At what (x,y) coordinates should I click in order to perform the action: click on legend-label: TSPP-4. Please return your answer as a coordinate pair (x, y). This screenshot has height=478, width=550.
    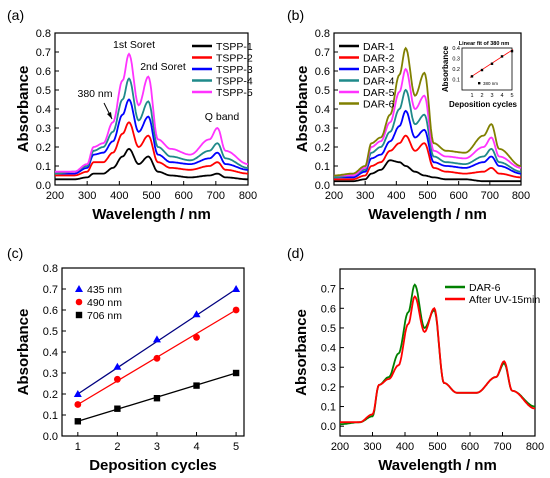
    Looking at the image, I should click on (234, 82).